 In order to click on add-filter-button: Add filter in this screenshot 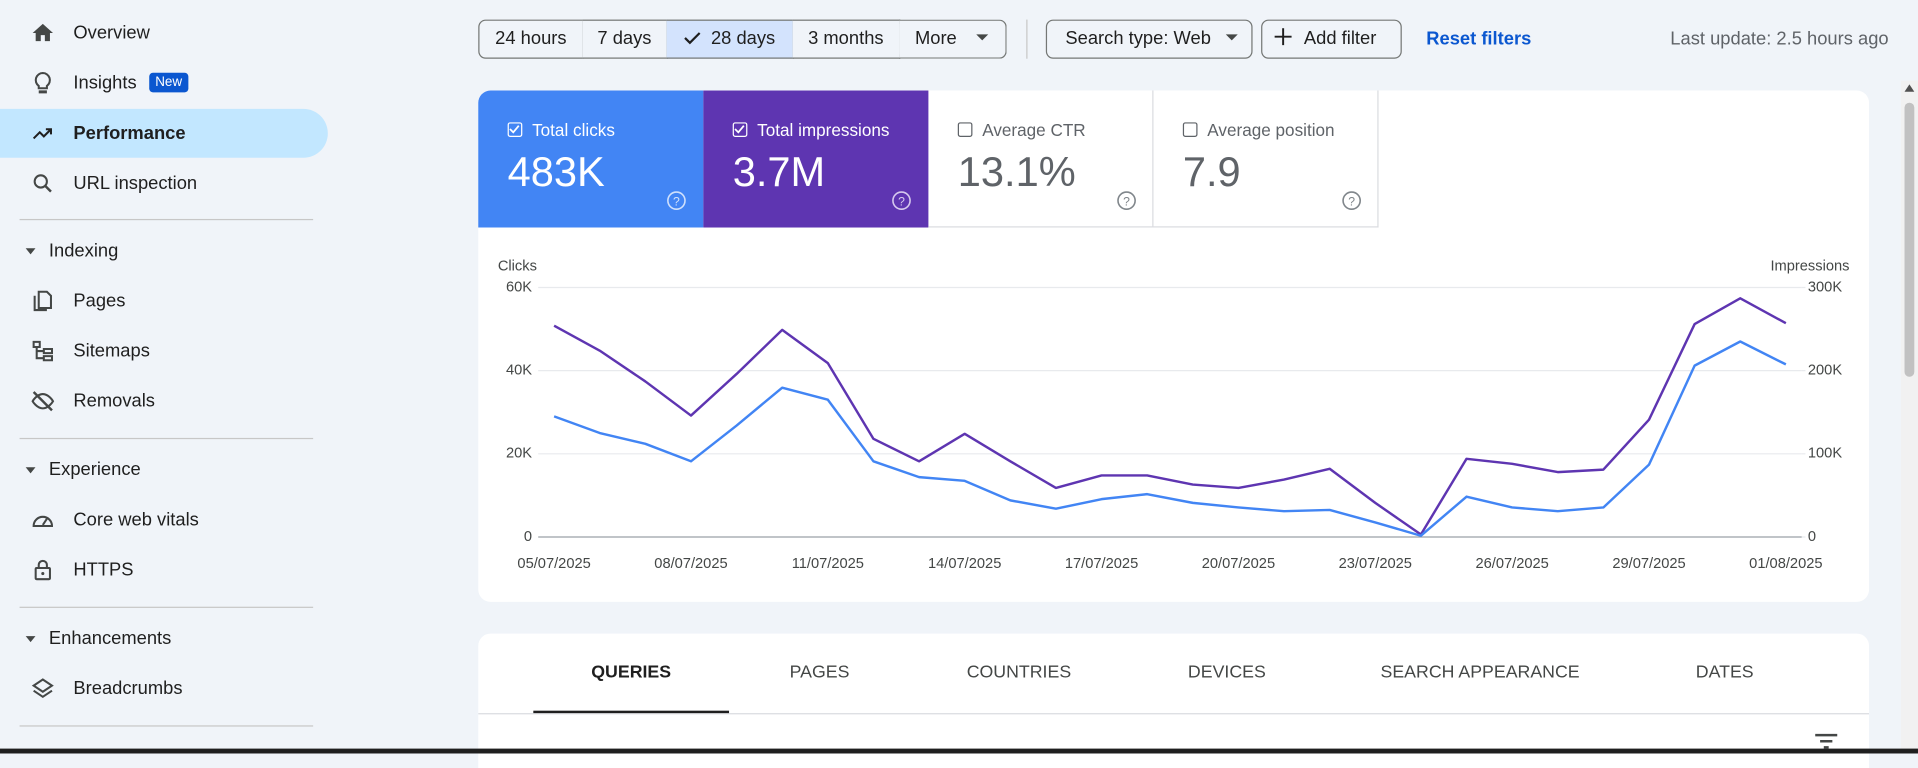, I will do `click(1331, 39)`.